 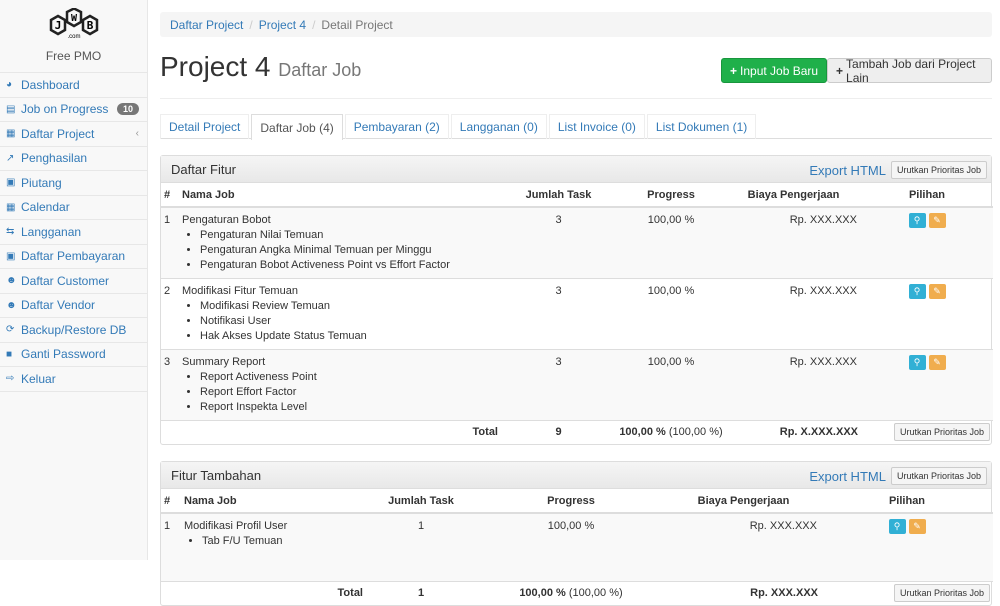 I want to click on sub-job: Report Effort Factor, so click(x=349, y=392).